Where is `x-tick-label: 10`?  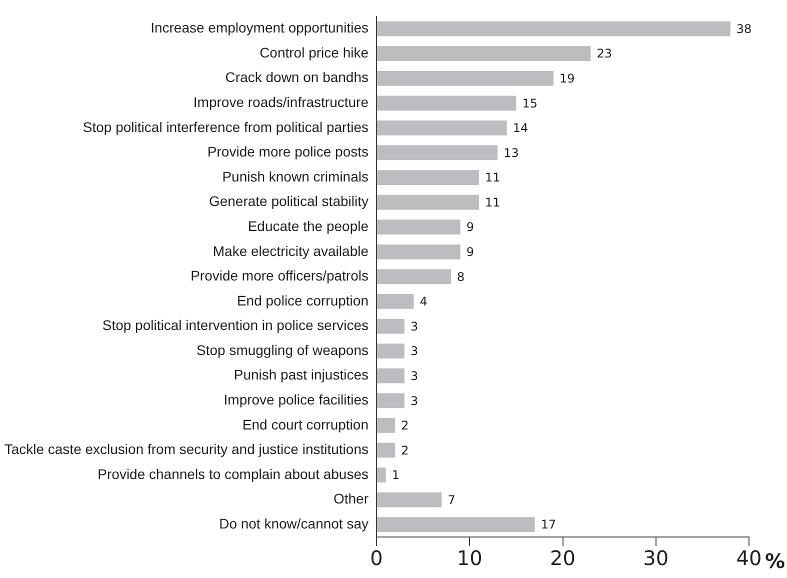
x-tick-label: 10 is located at coordinates (469, 558).